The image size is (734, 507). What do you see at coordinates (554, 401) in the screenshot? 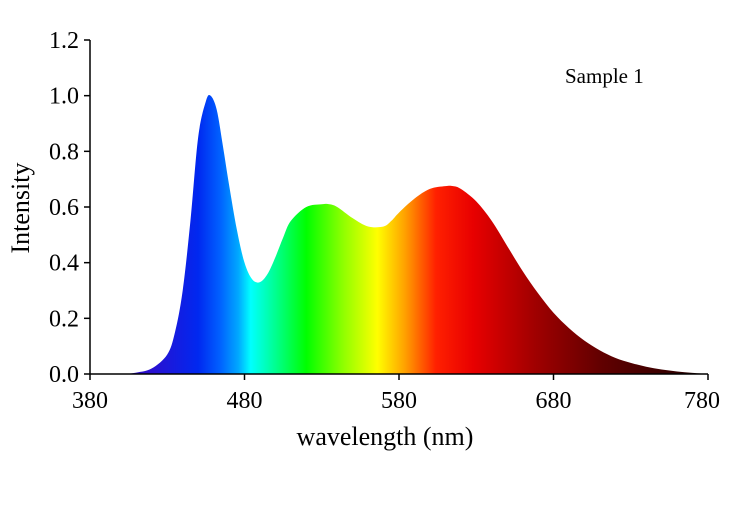
I see `x-tick-label: 680` at bounding box center [554, 401].